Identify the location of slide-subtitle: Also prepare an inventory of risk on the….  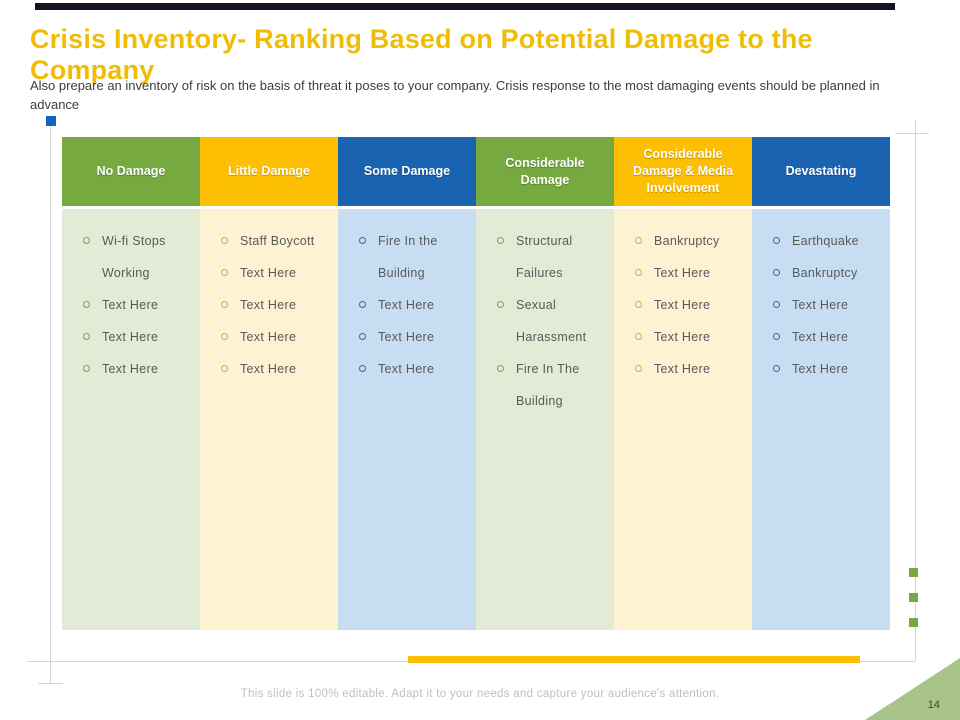
(455, 95).